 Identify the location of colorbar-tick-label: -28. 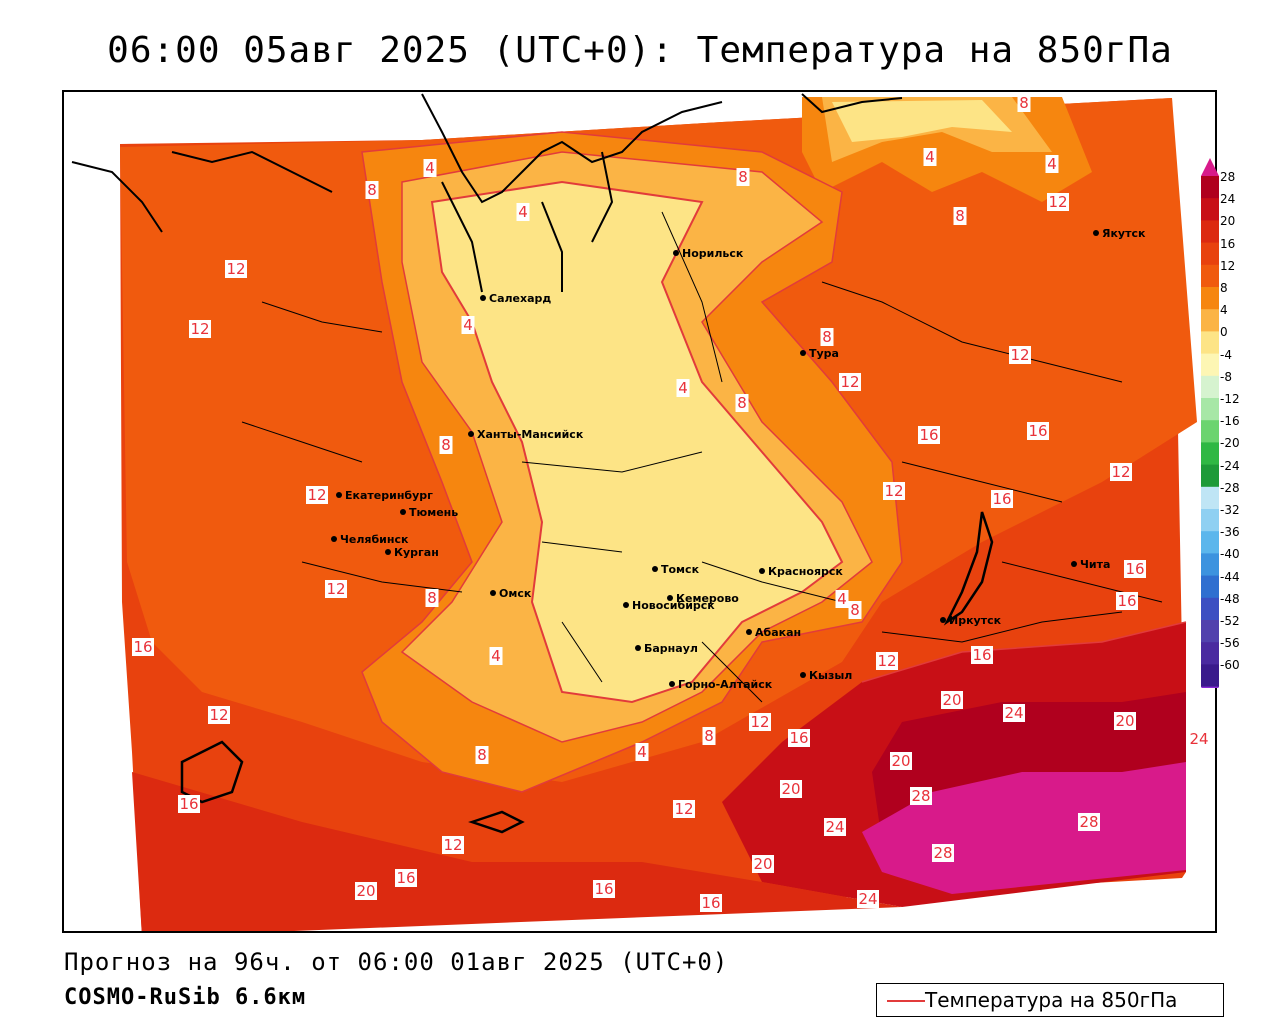
(1230, 487).